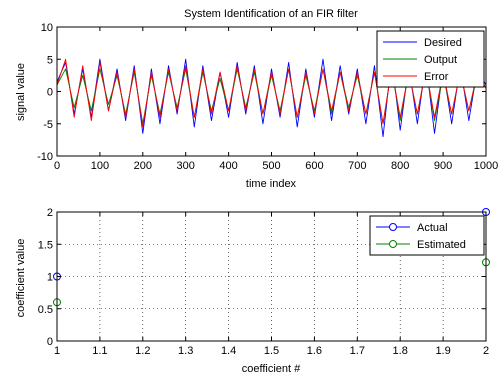  What do you see at coordinates (393, 244) in the screenshot?
I see `legend-marker-estimated` at bounding box center [393, 244].